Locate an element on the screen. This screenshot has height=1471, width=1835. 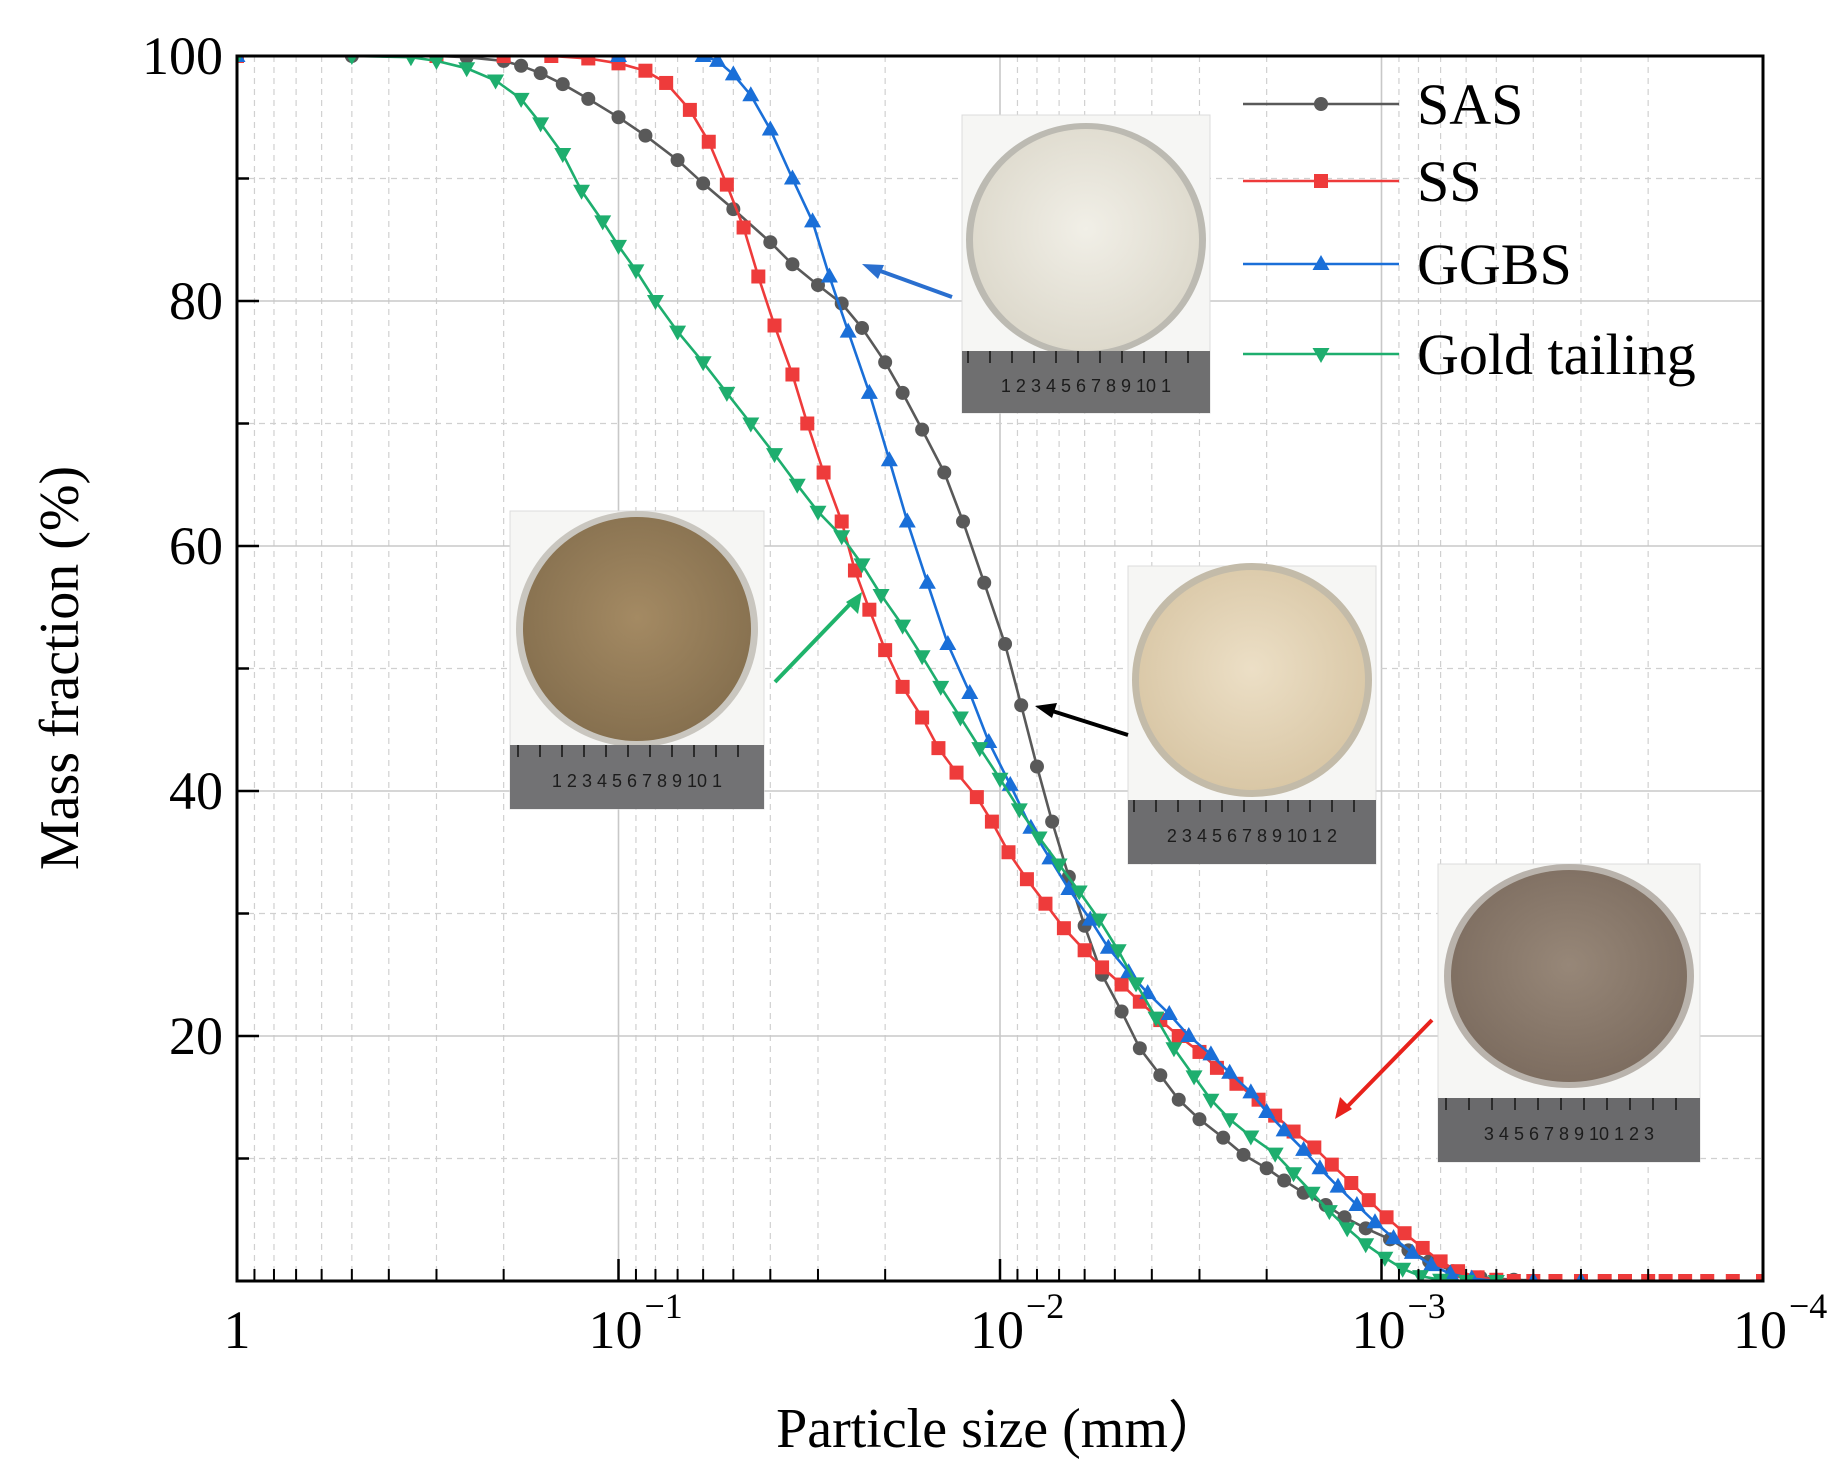
legend-label: SAS is located at coordinates (1470, 104).